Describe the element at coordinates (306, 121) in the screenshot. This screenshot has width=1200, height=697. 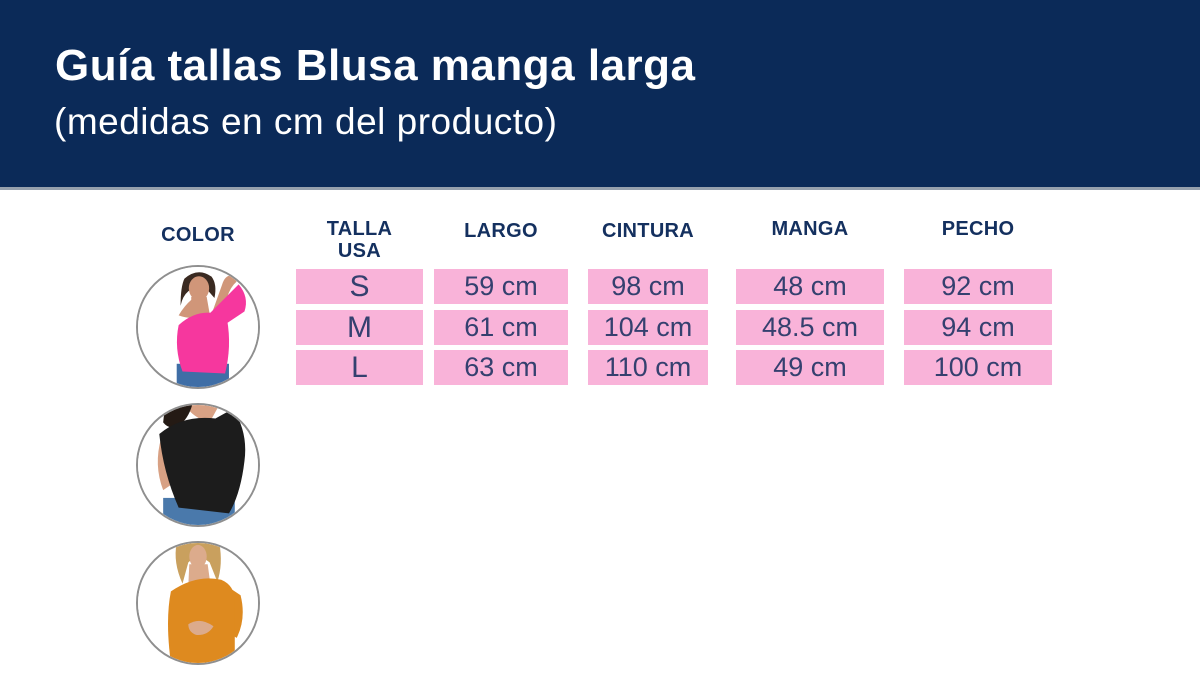
I see `page-subtitle: (medidas en cm del producto)` at that location.